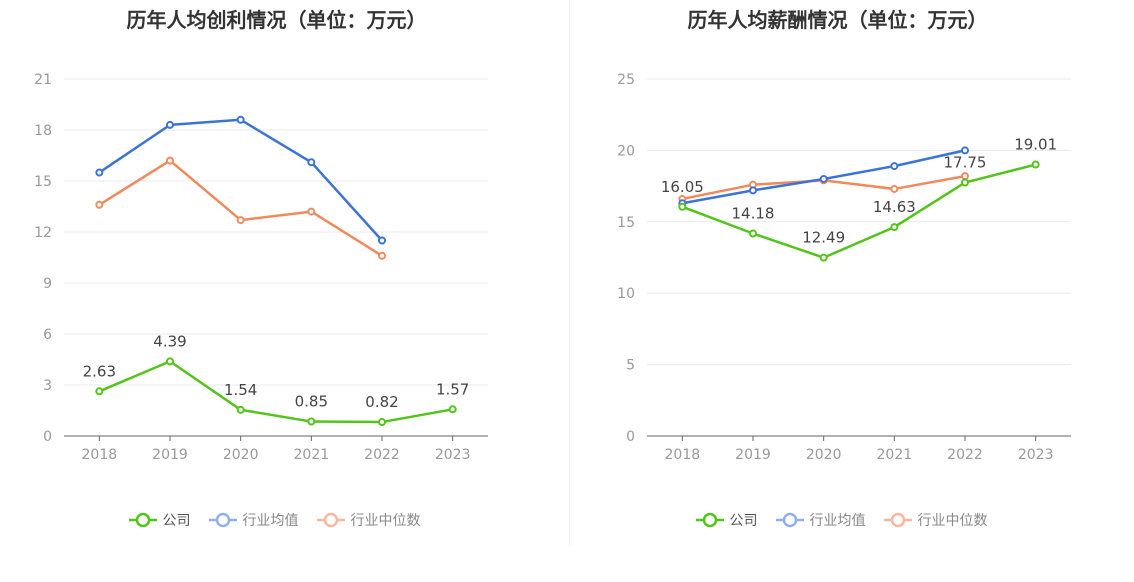 The width and height of the screenshot is (1134, 582). What do you see at coordinates (626, 294) in the screenshot?
I see `y-tick-label: 10` at bounding box center [626, 294].